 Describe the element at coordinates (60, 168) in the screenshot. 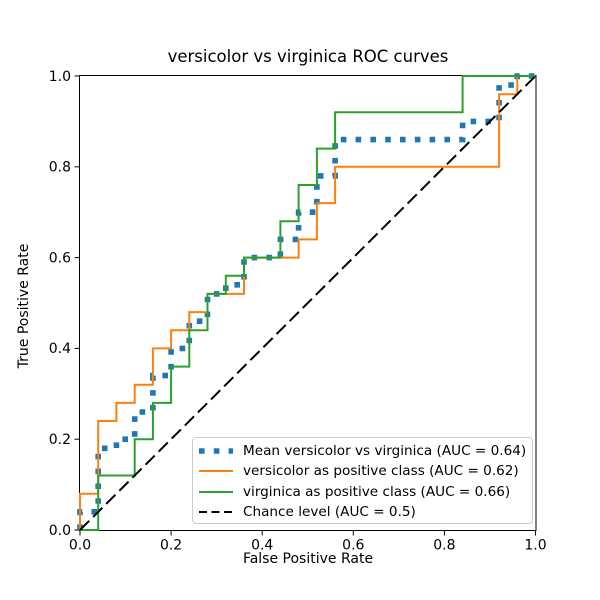

I see `y-tick-label: 0.8` at that location.